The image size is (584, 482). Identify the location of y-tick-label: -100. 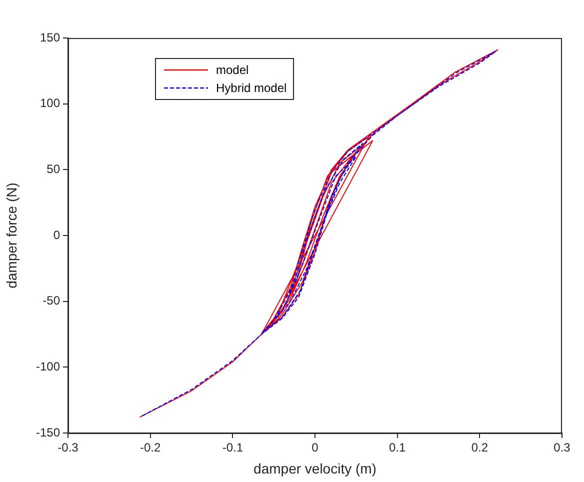
(48, 366).